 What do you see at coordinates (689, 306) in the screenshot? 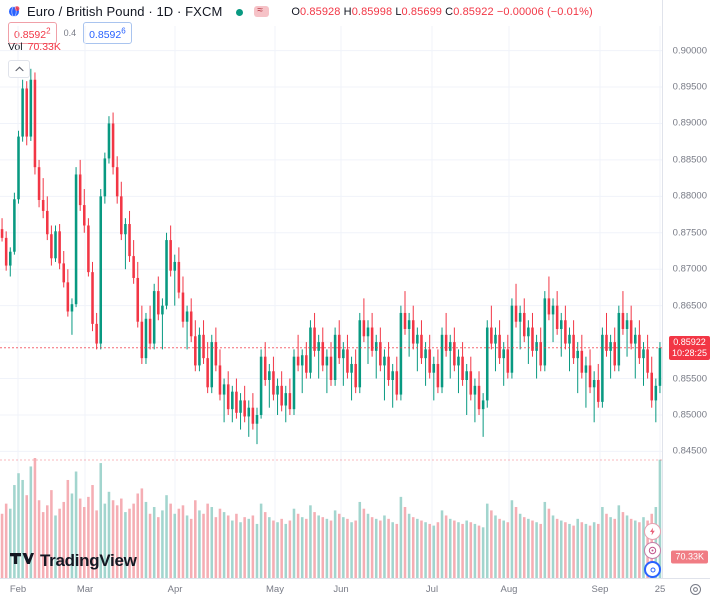
I see `price-tick: 0.86500` at bounding box center [689, 306].